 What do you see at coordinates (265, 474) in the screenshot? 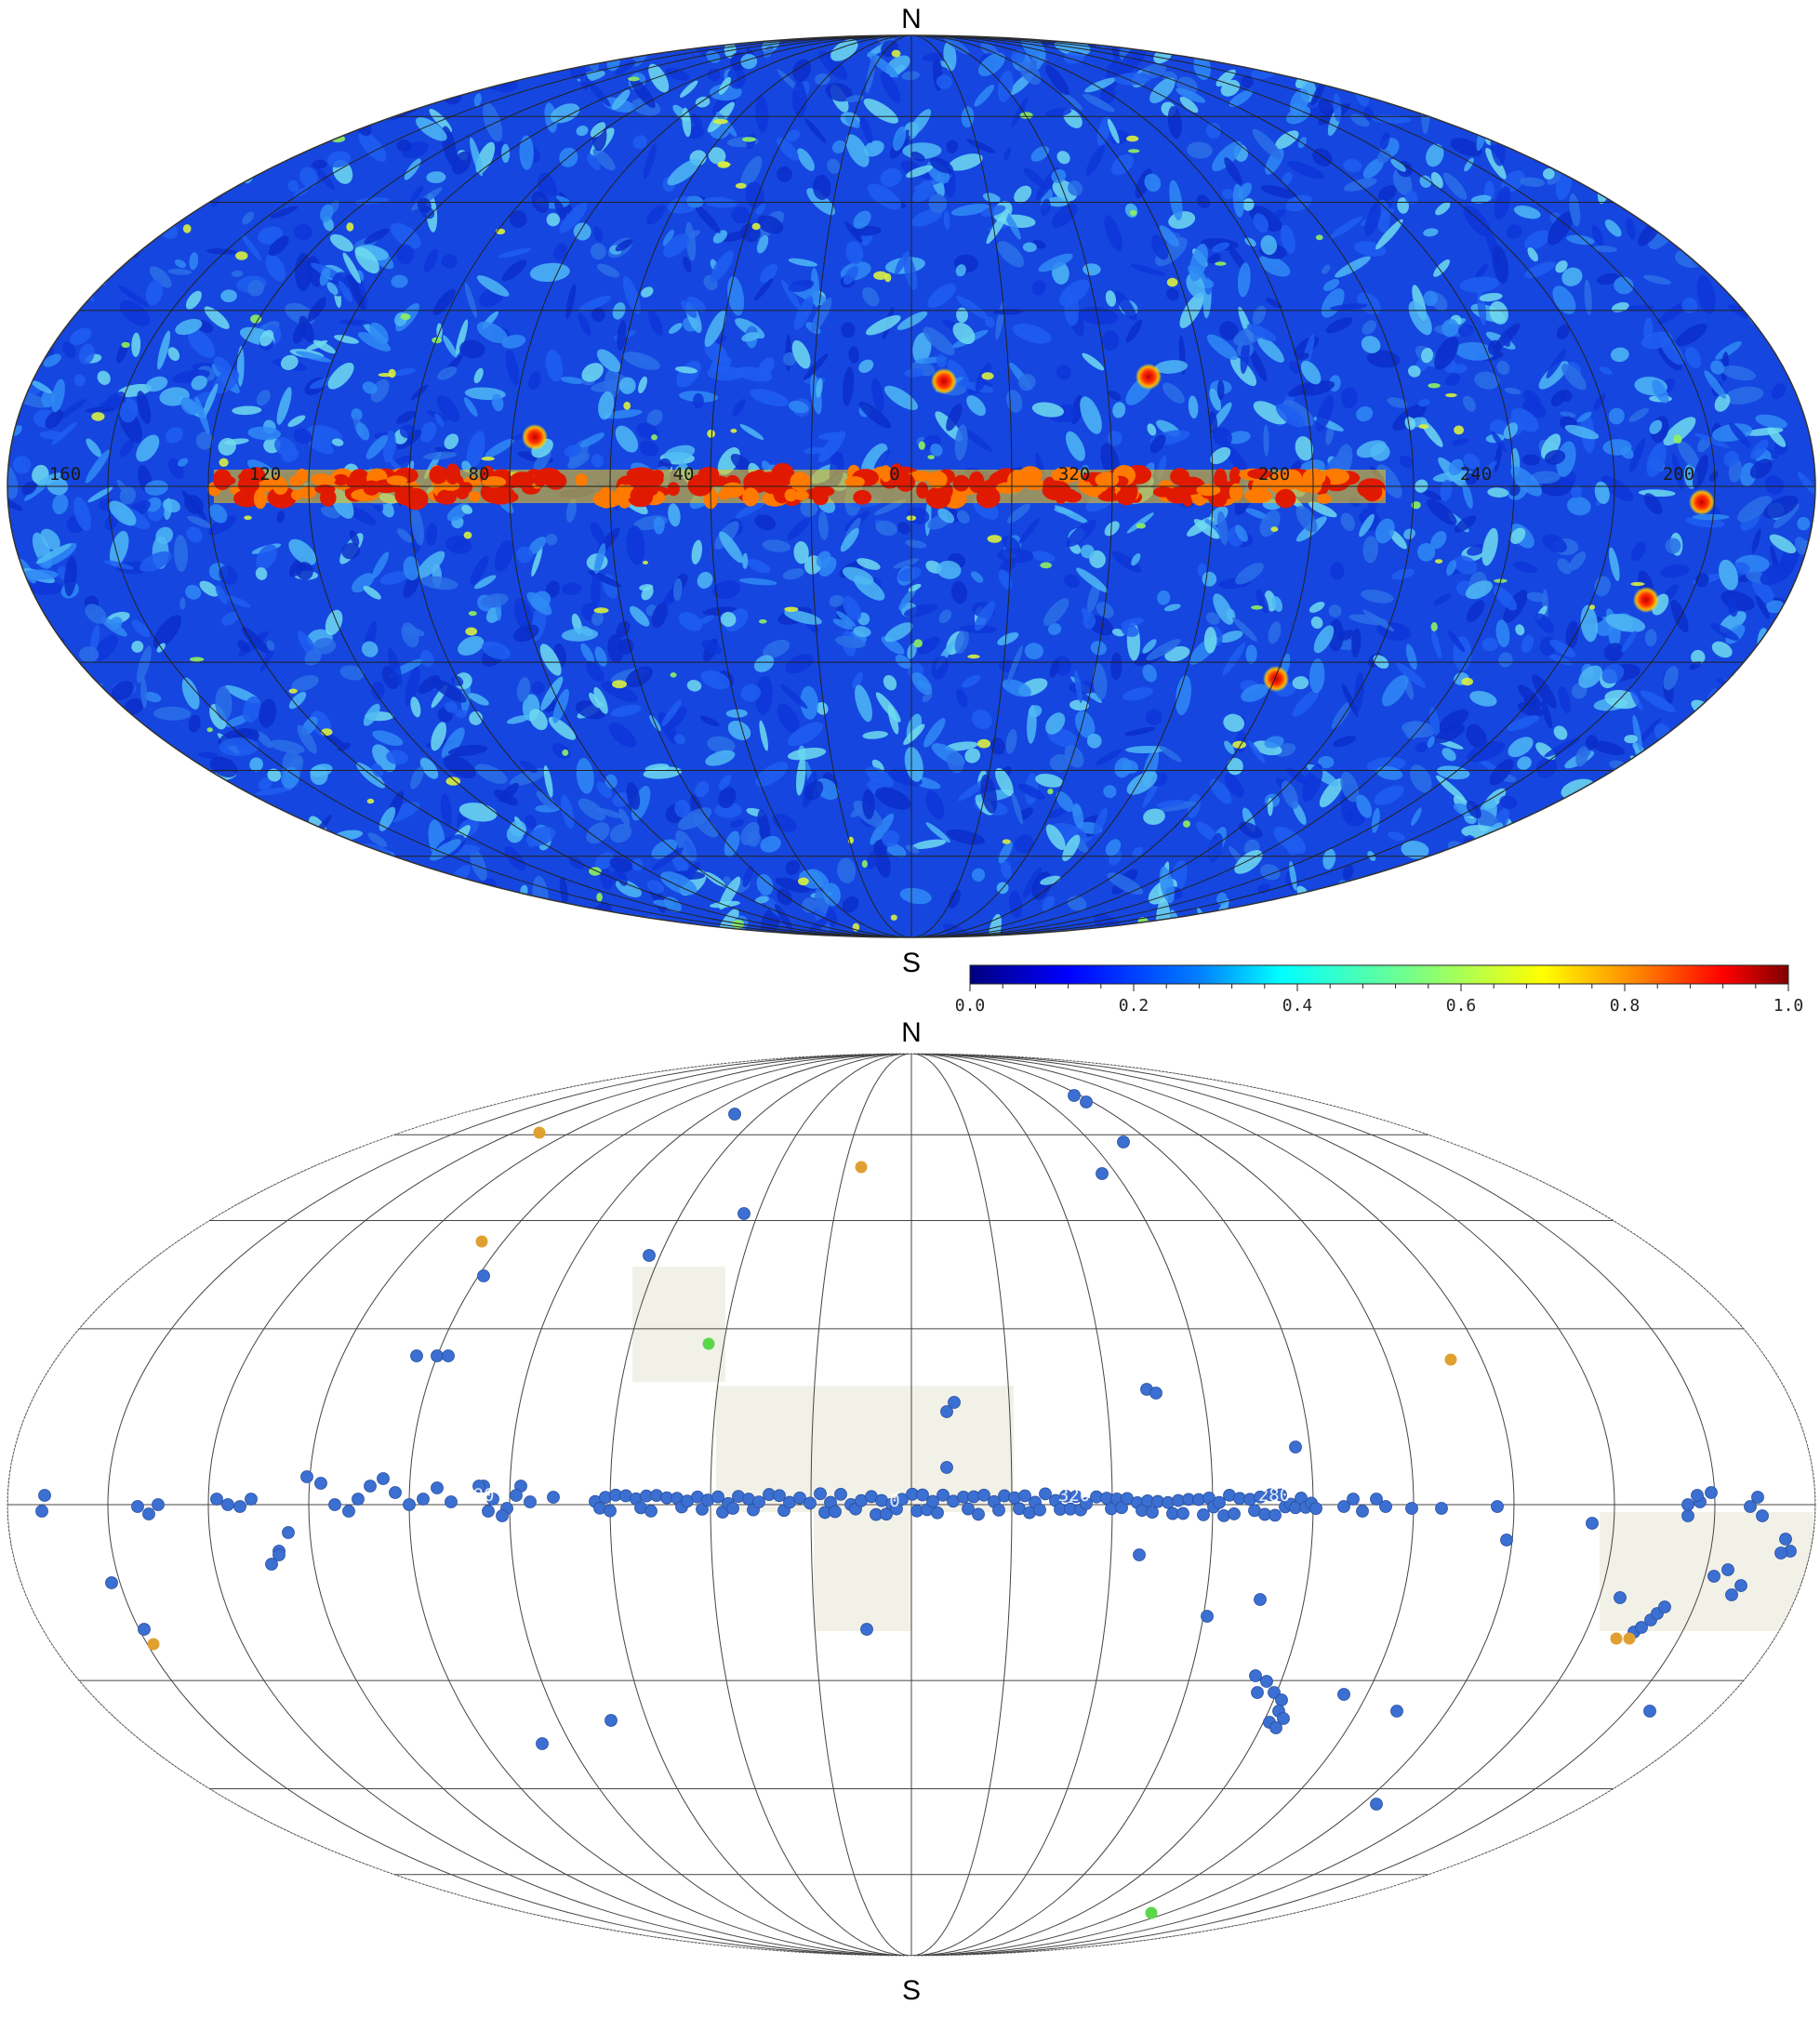
I see `longitude-label: 120` at bounding box center [265, 474].